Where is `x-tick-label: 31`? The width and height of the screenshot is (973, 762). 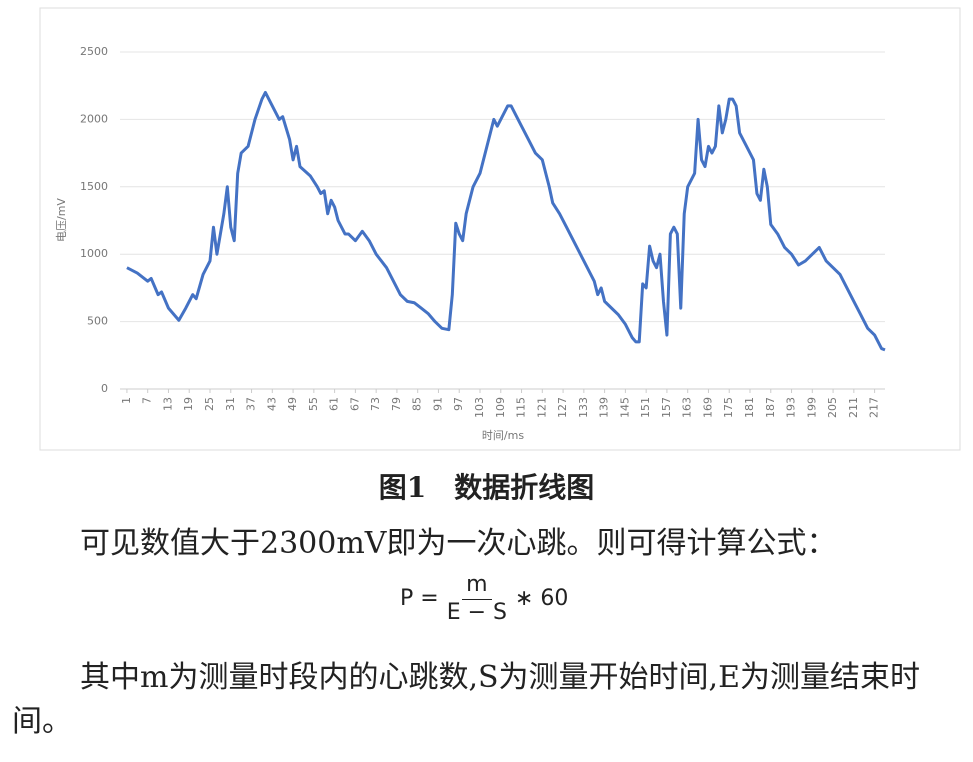 x-tick-label: 31 is located at coordinates (230, 404).